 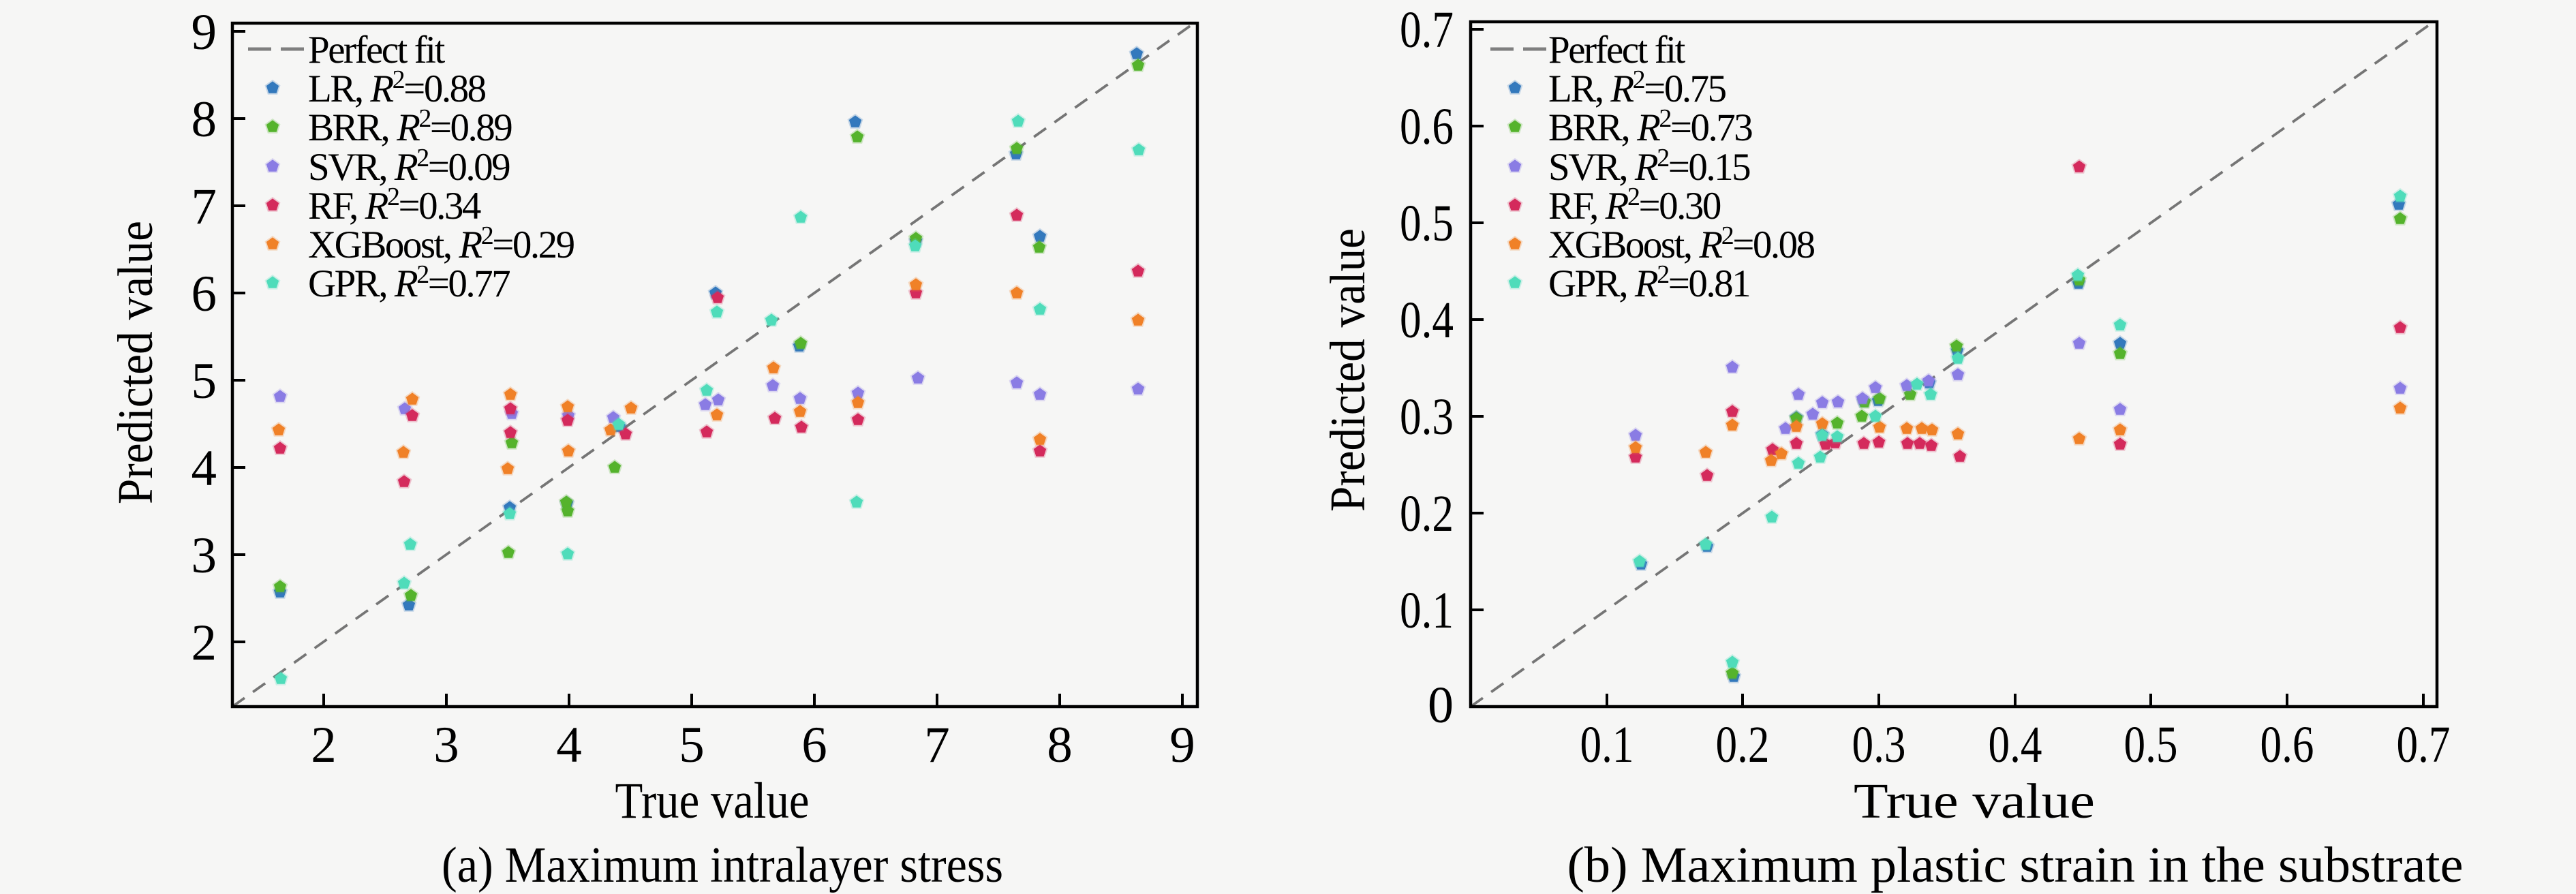 What do you see at coordinates (1441, 705) in the screenshot?
I see `svg-text: 0` at bounding box center [1441, 705].